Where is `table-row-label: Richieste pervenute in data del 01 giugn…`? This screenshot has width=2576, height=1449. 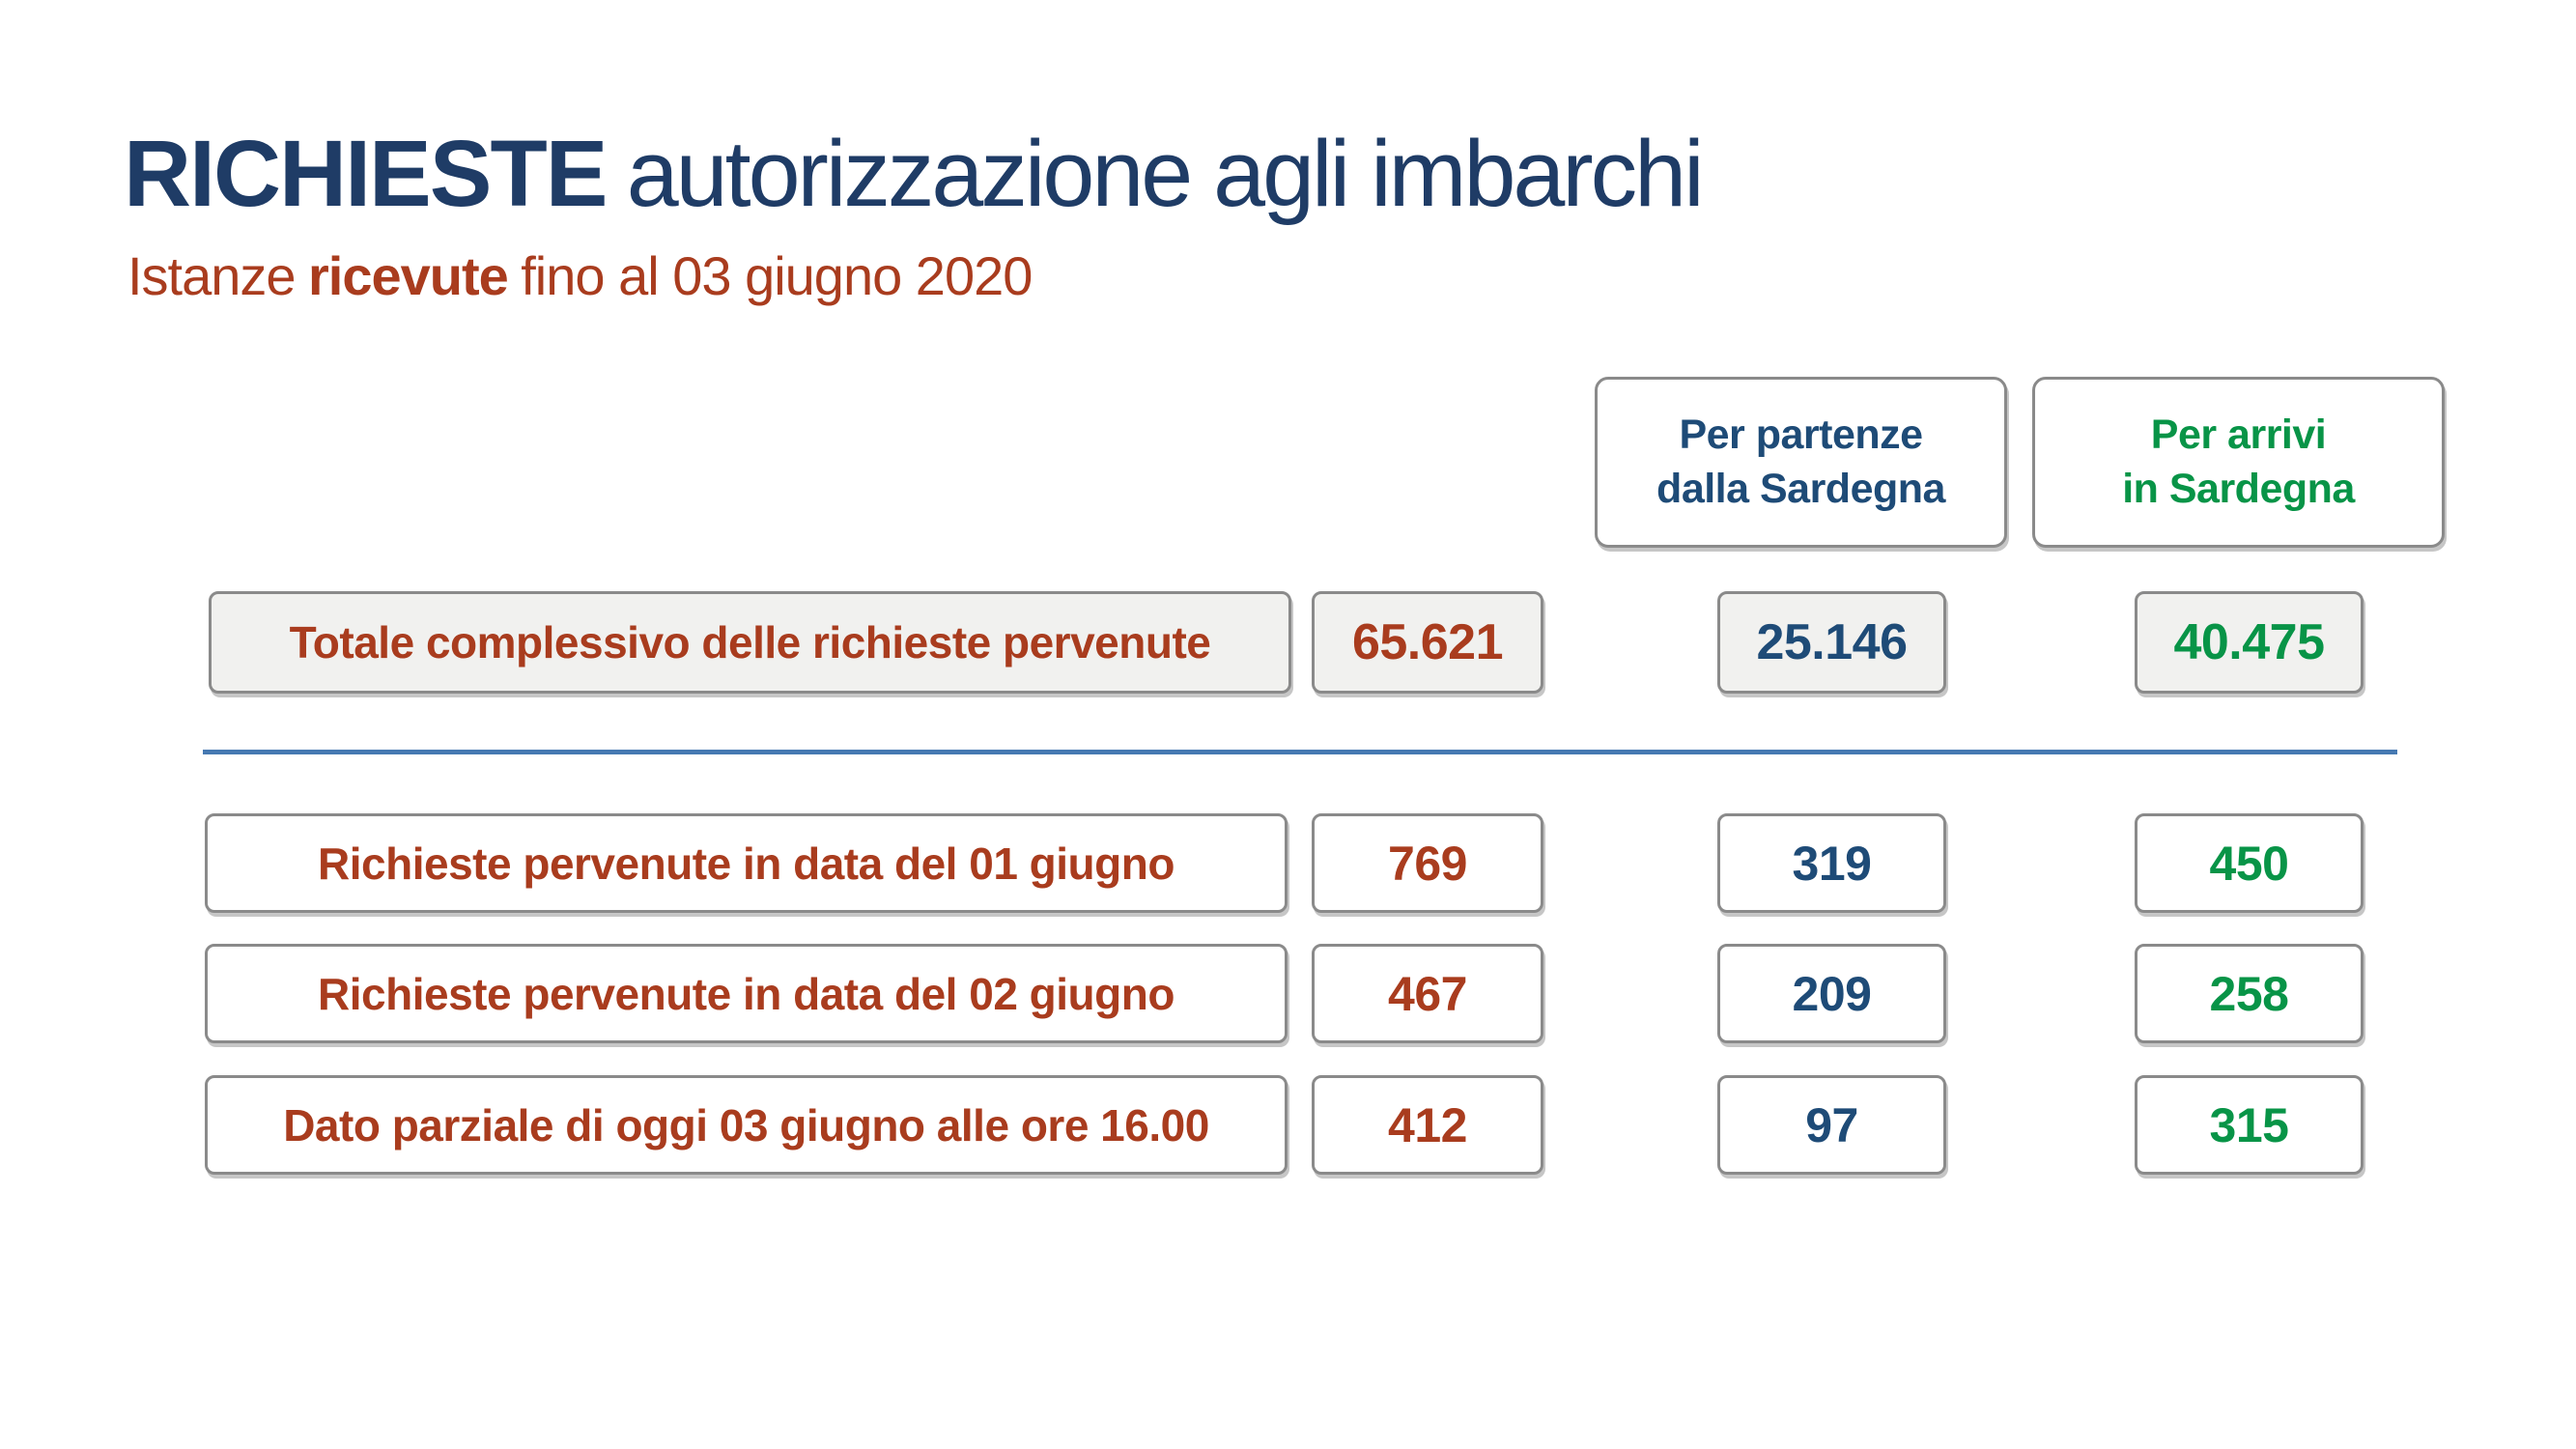
table-row-label: Richieste pervenute in data del 01 giugn… is located at coordinates (746, 863).